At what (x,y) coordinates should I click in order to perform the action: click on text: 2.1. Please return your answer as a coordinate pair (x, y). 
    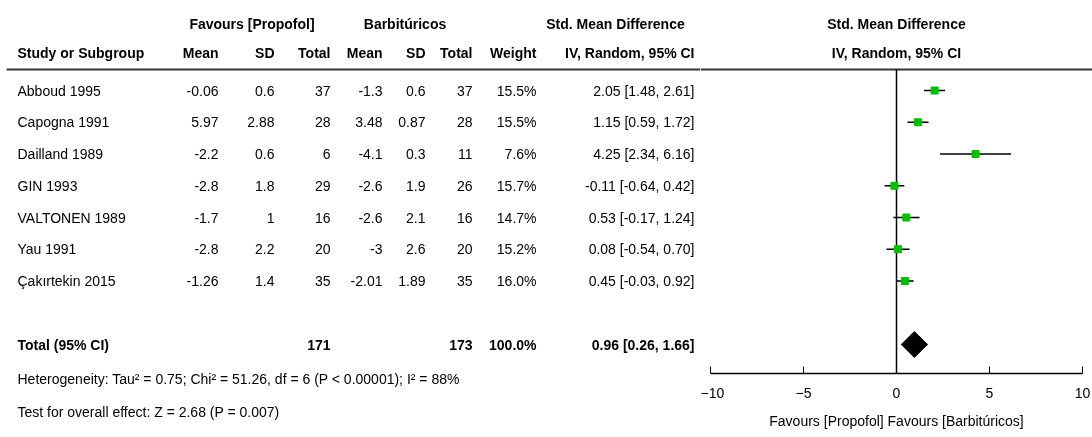
    Looking at the image, I should click on (416, 217).